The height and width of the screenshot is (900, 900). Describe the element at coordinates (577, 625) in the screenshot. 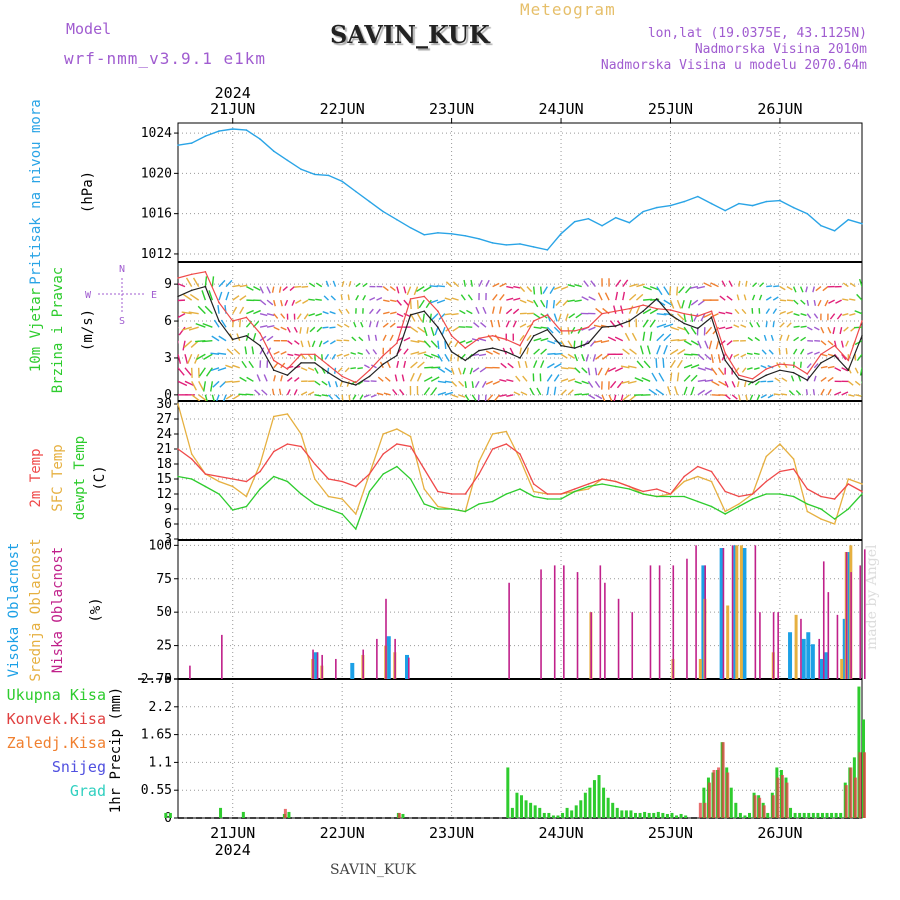

I see `cloud-bar-low` at that location.